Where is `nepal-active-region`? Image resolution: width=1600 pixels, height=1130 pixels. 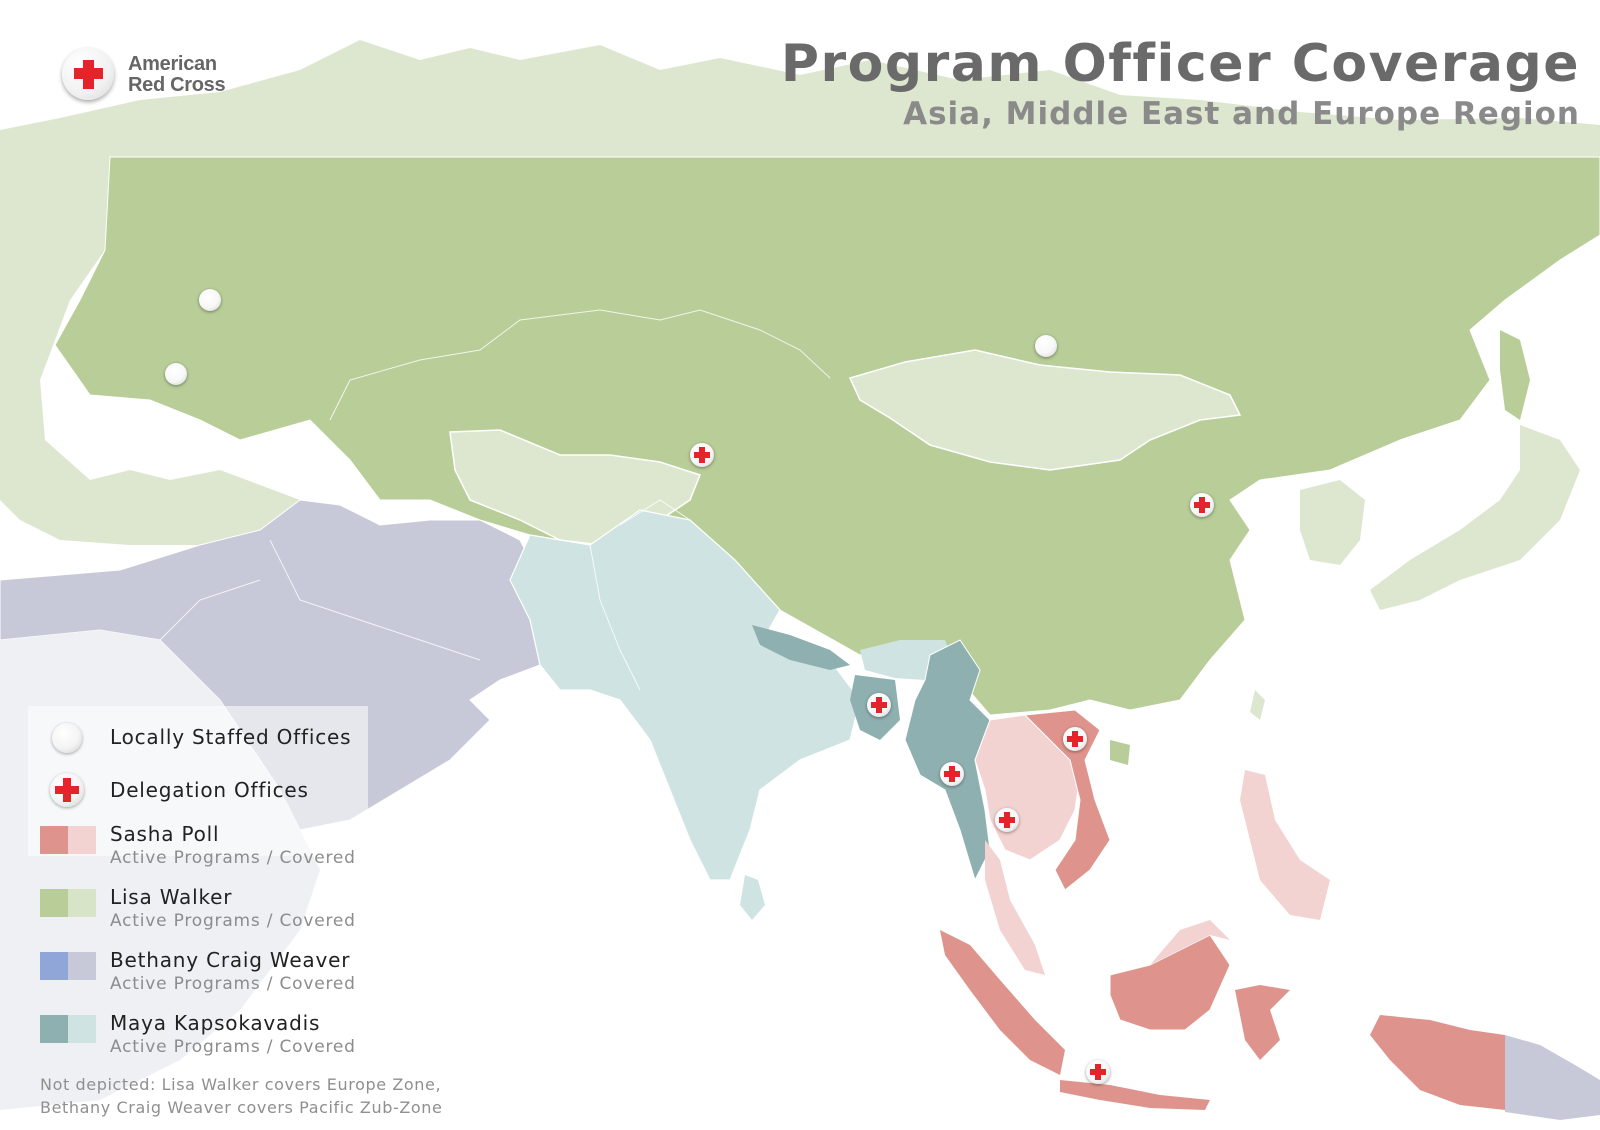 nepal-active-region is located at coordinates (801, 647).